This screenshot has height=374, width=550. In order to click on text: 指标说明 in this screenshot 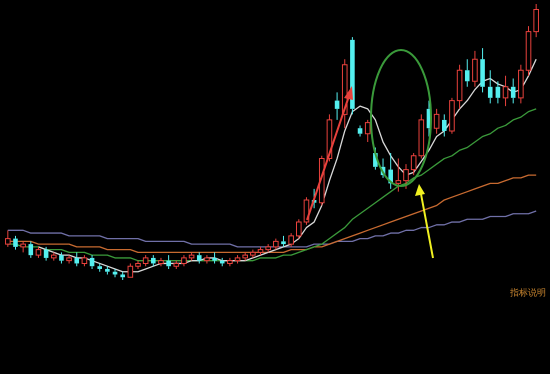, I will do `click(527, 292)`.